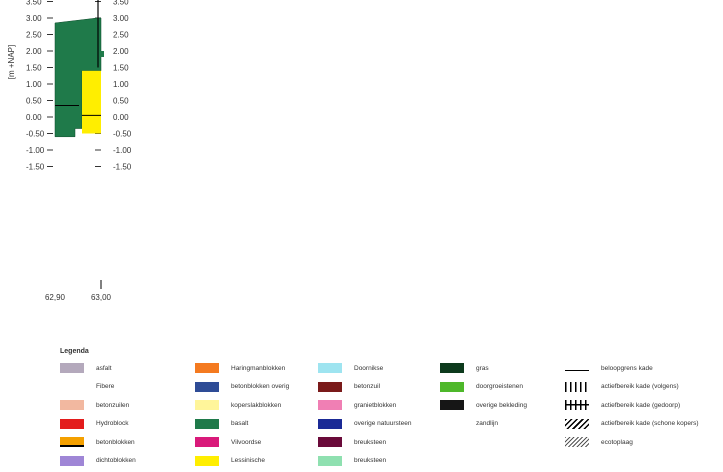 Image resolution: width=723 pixels, height=472 pixels. What do you see at coordinates (122, 134) in the screenshot?
I see `tick-label-right: -0.50` at bounding box center [122, 134].